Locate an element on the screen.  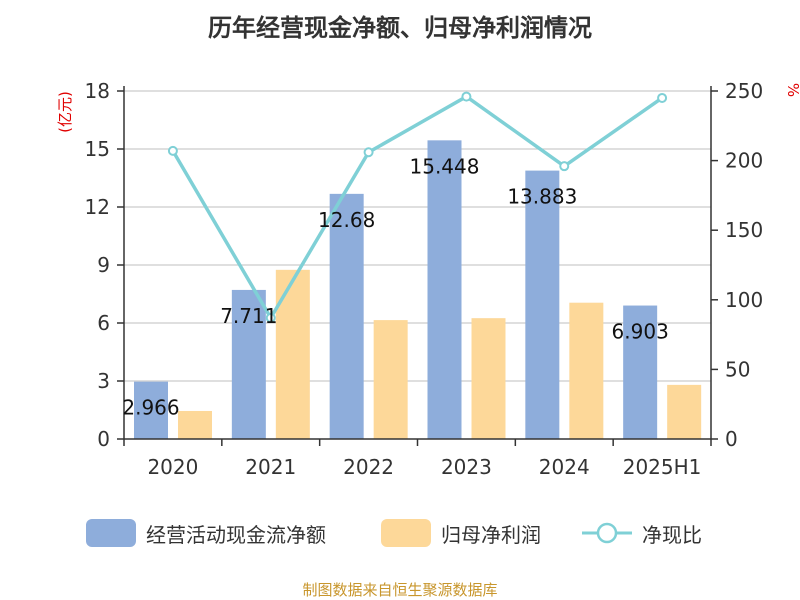
y-left-tick-label: 18 is located at coordinates (97, 91).